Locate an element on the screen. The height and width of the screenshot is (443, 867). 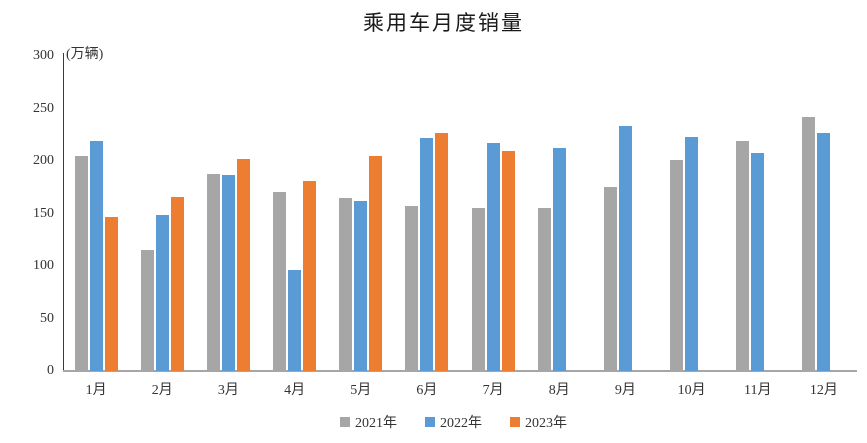
legend-item: 2022年 is located at coordinates (453, 422).